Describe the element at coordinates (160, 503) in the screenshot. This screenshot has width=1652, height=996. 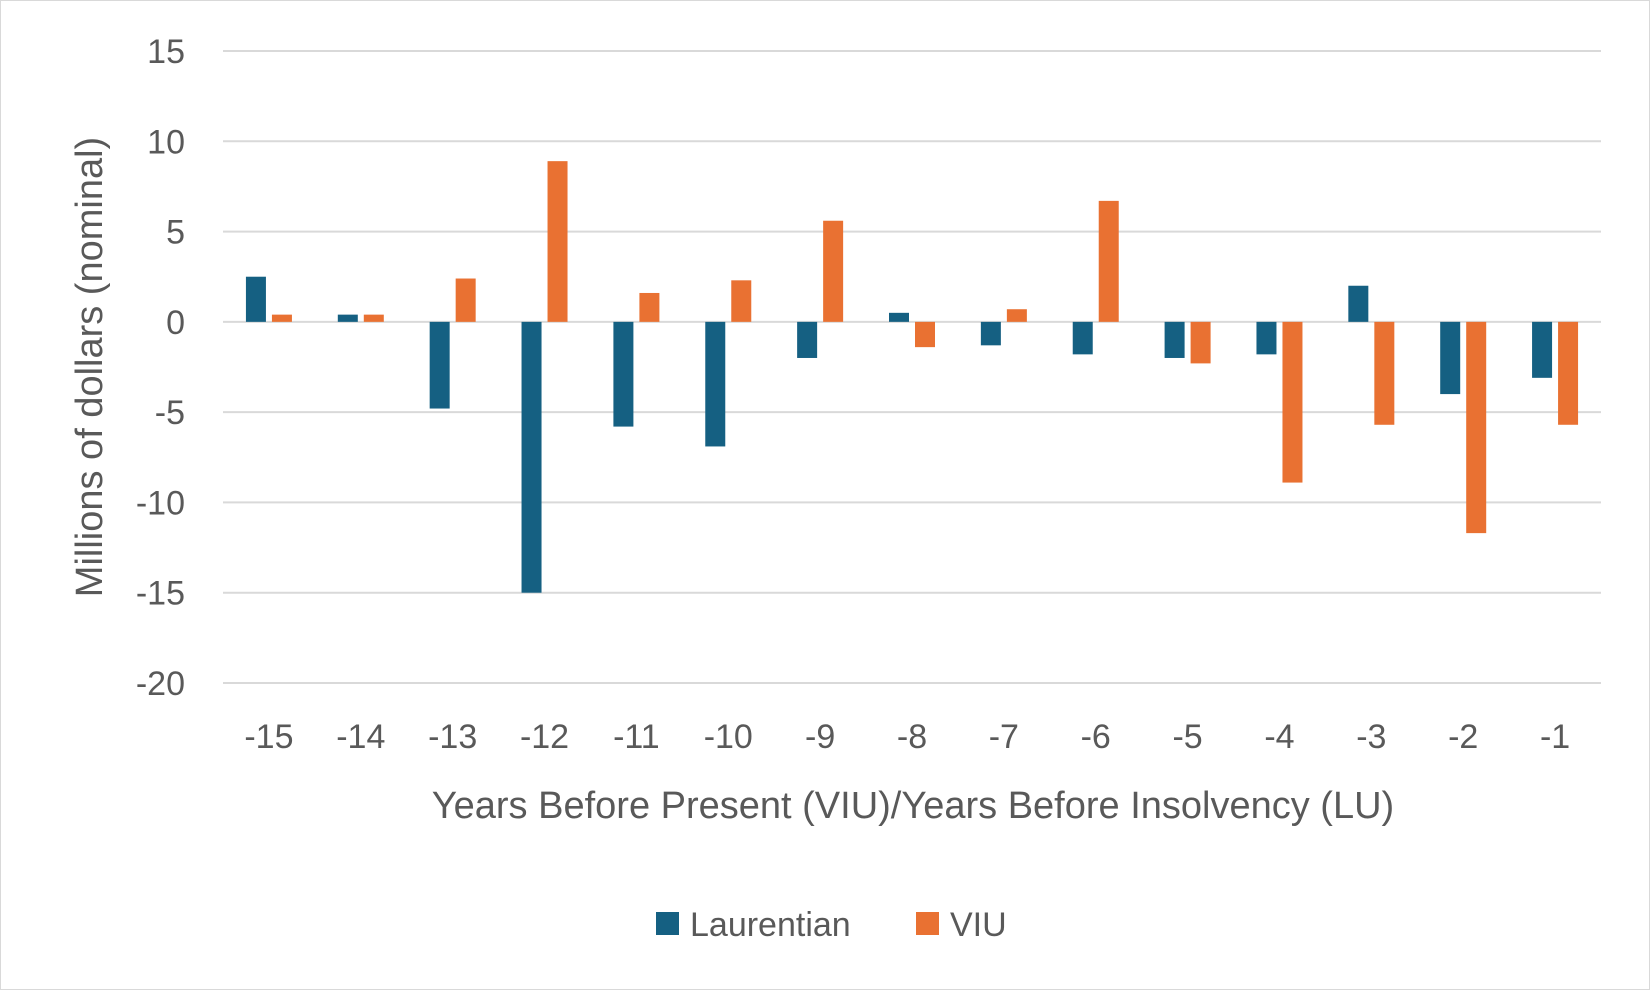
I see `y-tick-label: -10` at that location.